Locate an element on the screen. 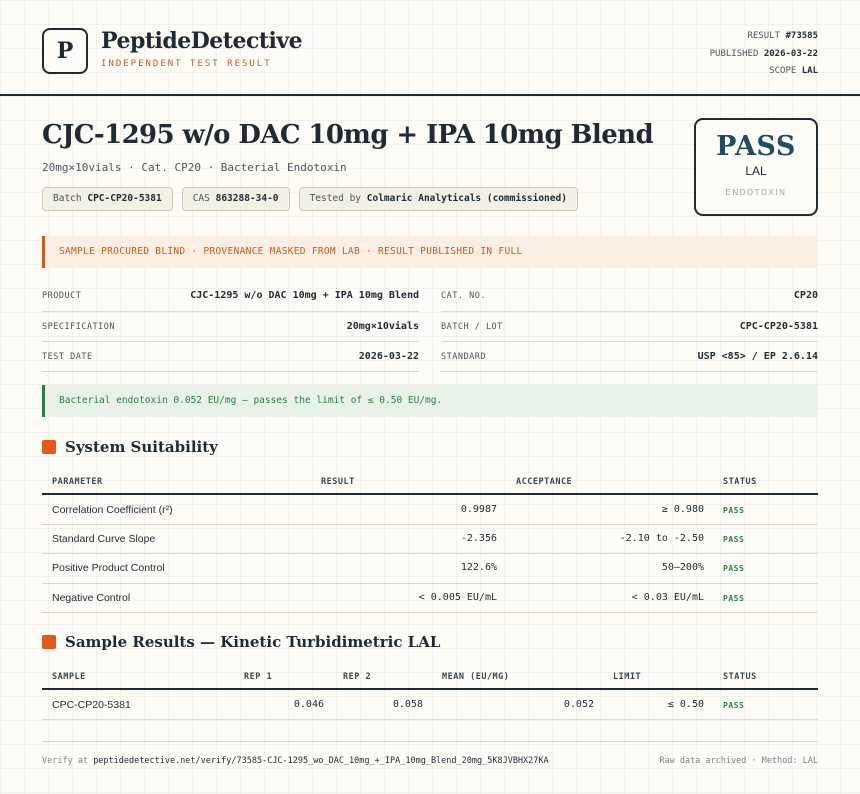  table-row-parameter: Negative Control is located at coordinates (91, 598).